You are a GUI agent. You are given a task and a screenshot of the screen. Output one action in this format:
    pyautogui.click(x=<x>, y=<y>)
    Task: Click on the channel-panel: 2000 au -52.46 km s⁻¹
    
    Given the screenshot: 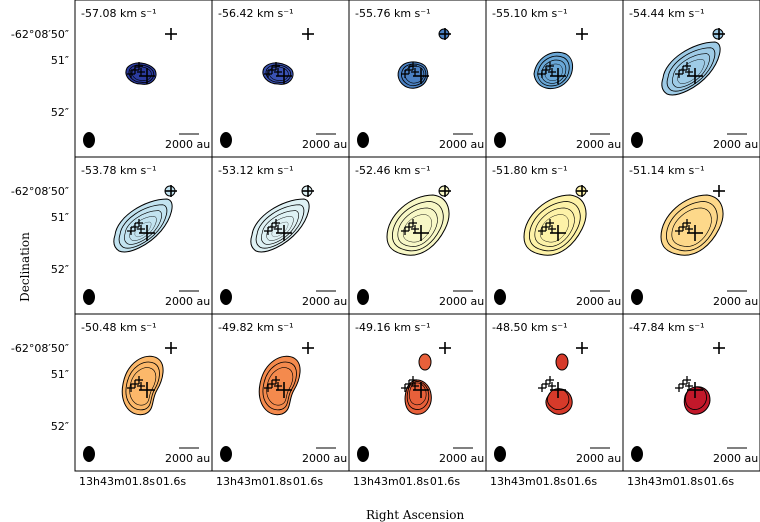 What is the action you would take?
    pyautogui.click(x=417, y=235)
    